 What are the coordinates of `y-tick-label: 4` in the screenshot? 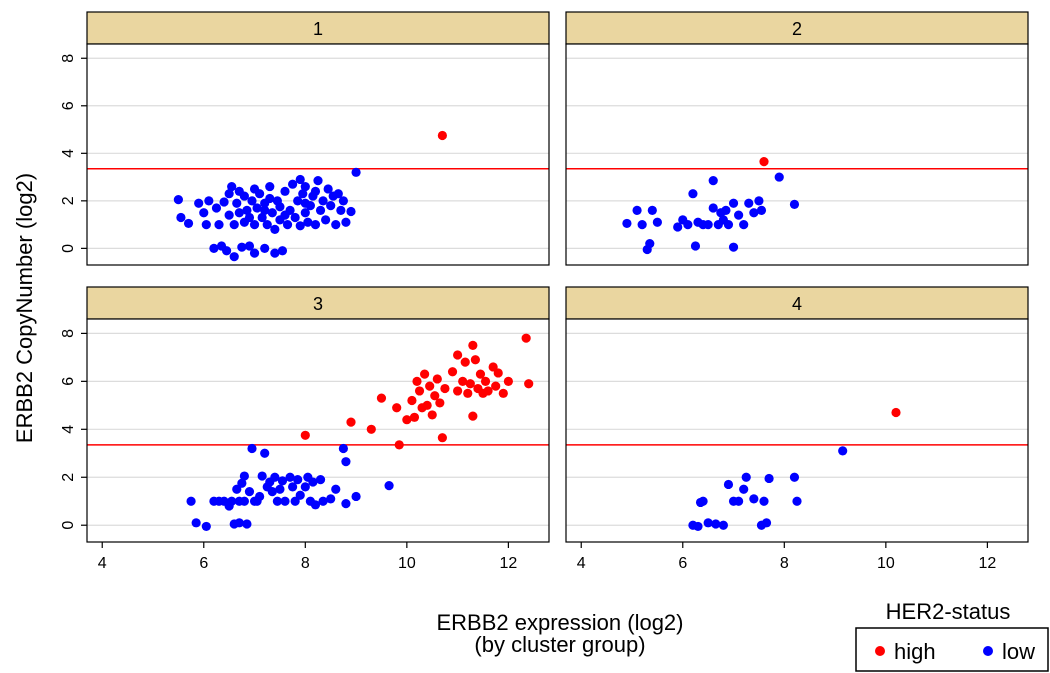 It's located at (68, 429).